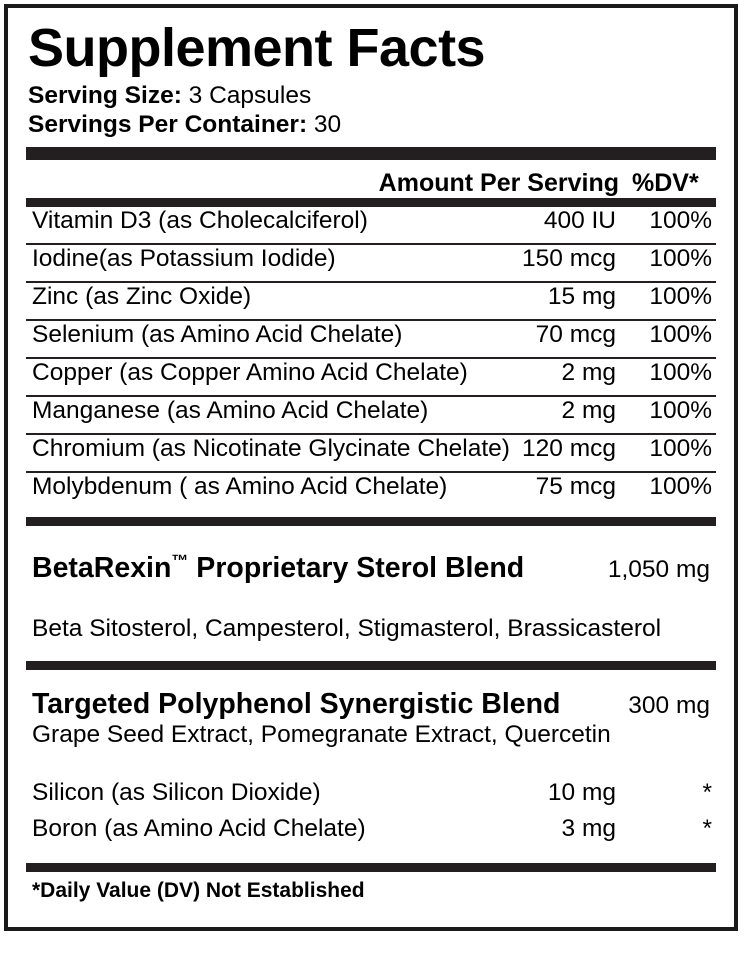  What do you see at coordinates (575, 486) in the screenshot?
I see `nutrient-amount: 75 mcg` at bounding box center [575, 486].